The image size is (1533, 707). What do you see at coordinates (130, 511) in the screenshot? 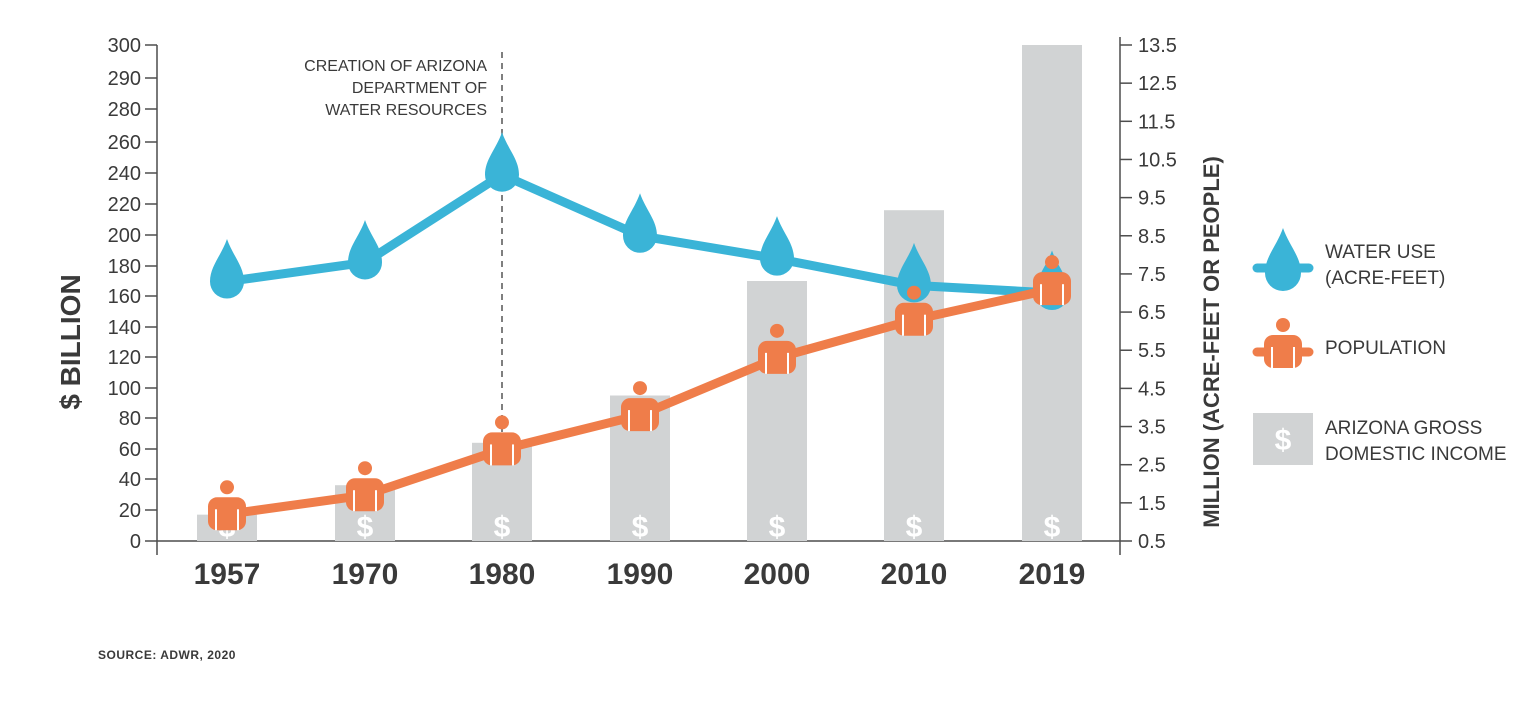
I see `left-tick-label: 20` at bounding box center [130, 511].